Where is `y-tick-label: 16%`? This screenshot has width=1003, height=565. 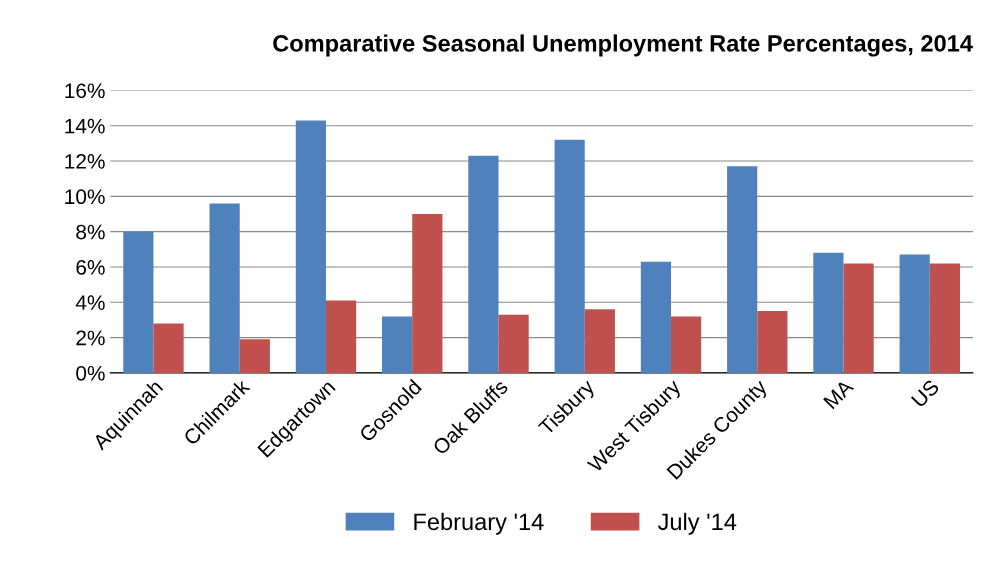 y-tick-label: 16% is located at coordinates (85, 91).